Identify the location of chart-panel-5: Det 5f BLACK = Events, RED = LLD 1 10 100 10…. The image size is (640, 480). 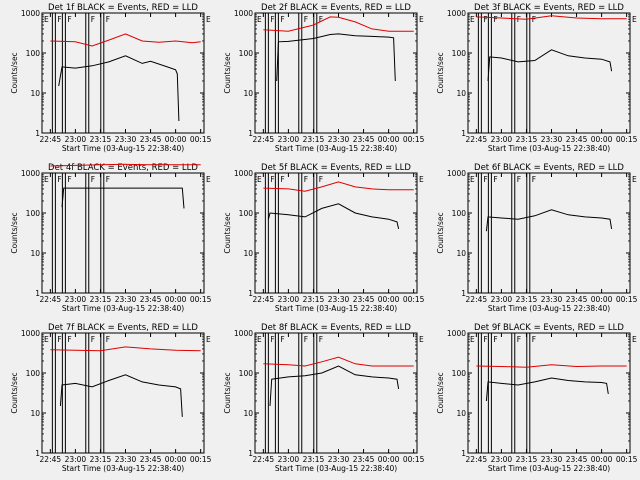
(319, 240).